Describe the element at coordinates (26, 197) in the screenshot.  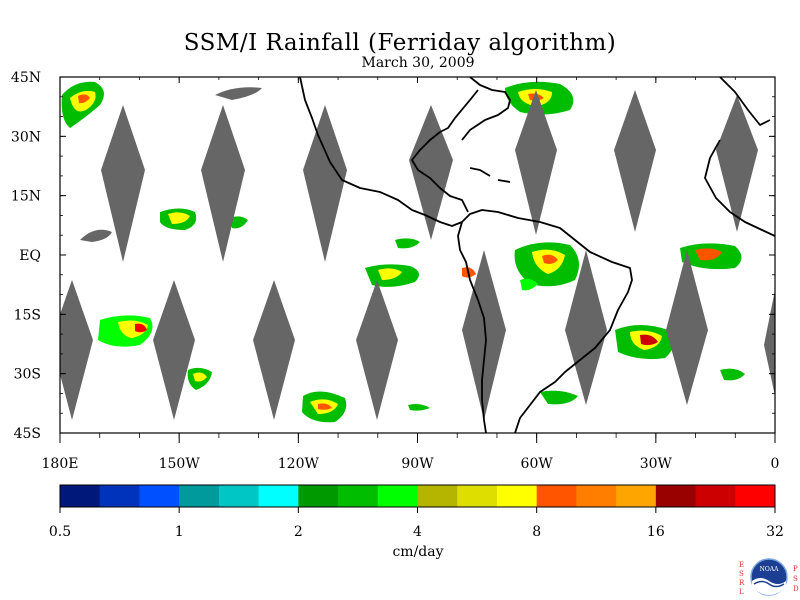
I see `lat-label: 15N` at that location.